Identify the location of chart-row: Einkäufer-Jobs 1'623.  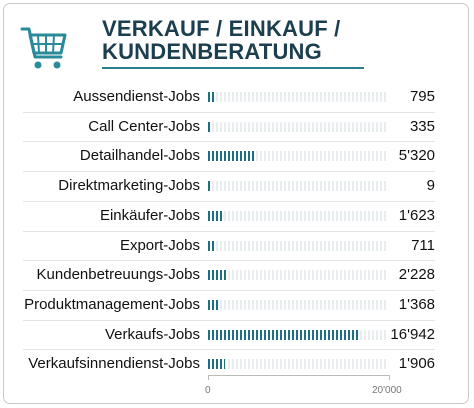
(236, 216).